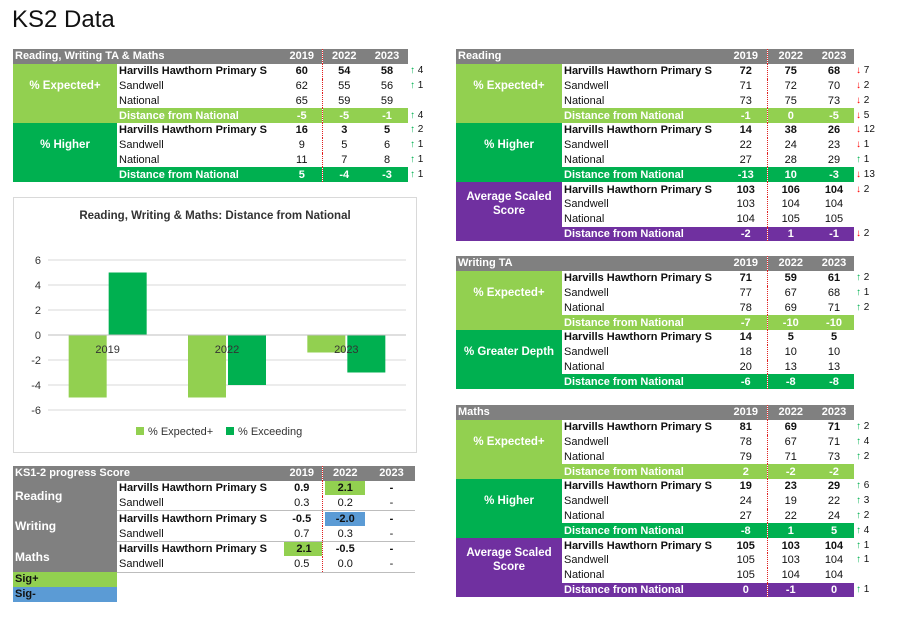 This screenshot has width=906, height=636. I want to click on change-cell: ↓ 1, so click(877, 145).